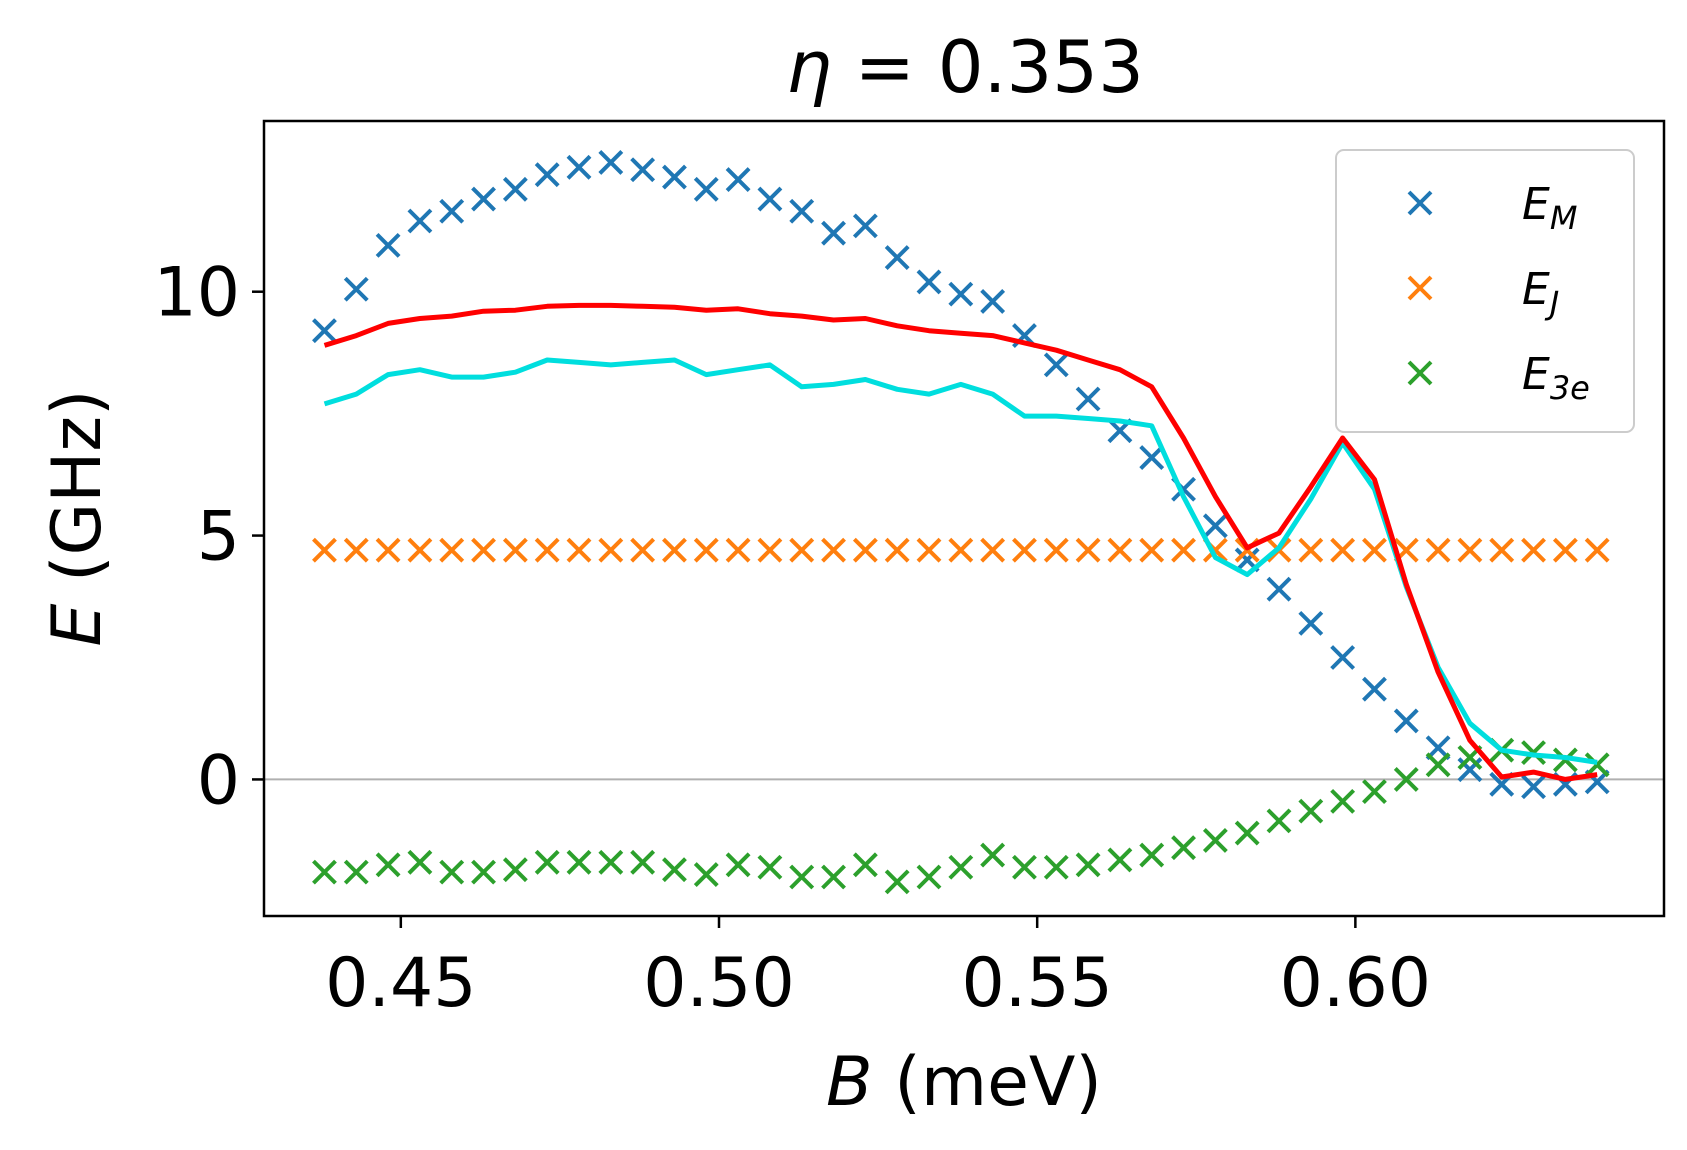 Image resolution: width=1687 pixels, height=1150 pixels. Describe the element at coordinates (1549, 208) in the screenshot. I see `legend-label: EM` at that location.